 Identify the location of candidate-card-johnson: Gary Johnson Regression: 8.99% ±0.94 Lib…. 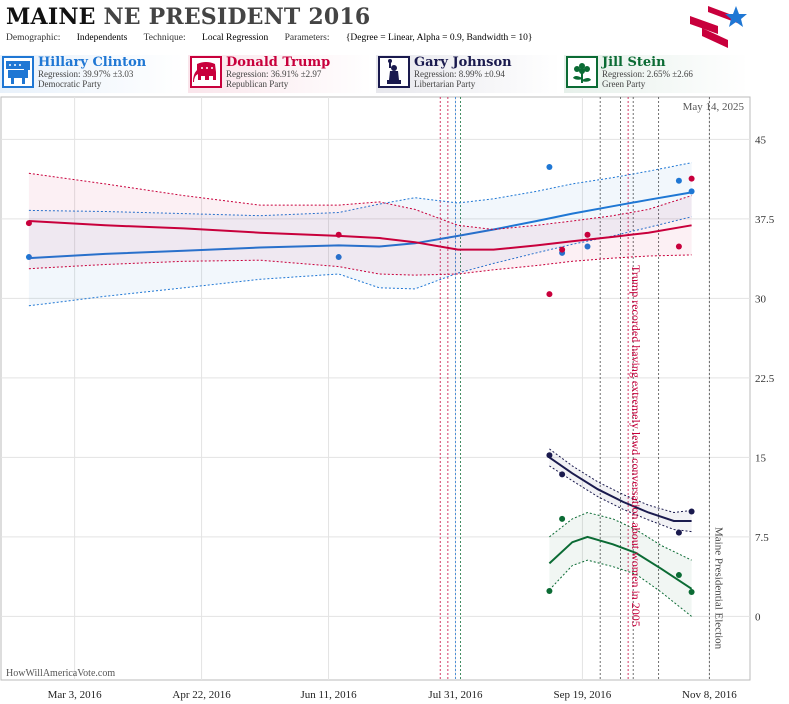
(468, 74).